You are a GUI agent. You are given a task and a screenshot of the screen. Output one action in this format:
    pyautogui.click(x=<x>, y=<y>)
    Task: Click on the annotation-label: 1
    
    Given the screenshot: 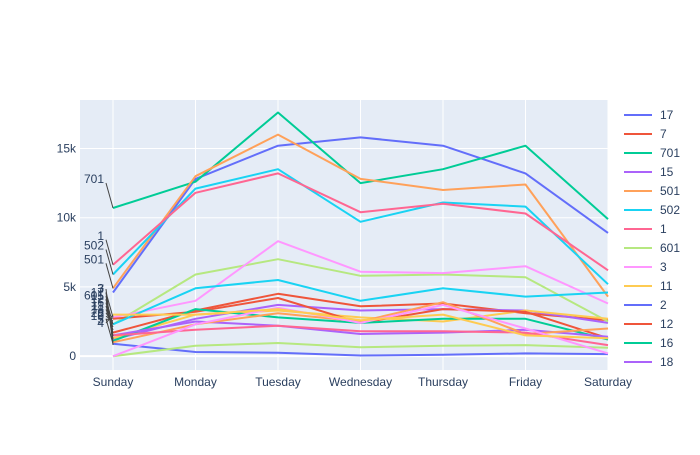 What is the action you would take?
    pyautogui.click(x=100, y=236)
    